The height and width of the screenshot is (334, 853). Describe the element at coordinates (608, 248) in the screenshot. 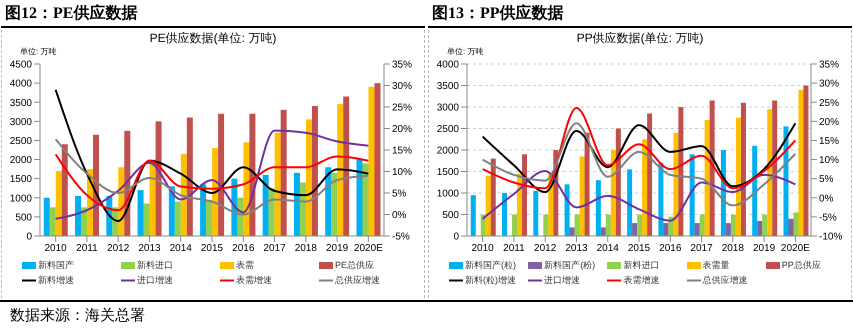

I see `x-tick-label: 2014` at that location.